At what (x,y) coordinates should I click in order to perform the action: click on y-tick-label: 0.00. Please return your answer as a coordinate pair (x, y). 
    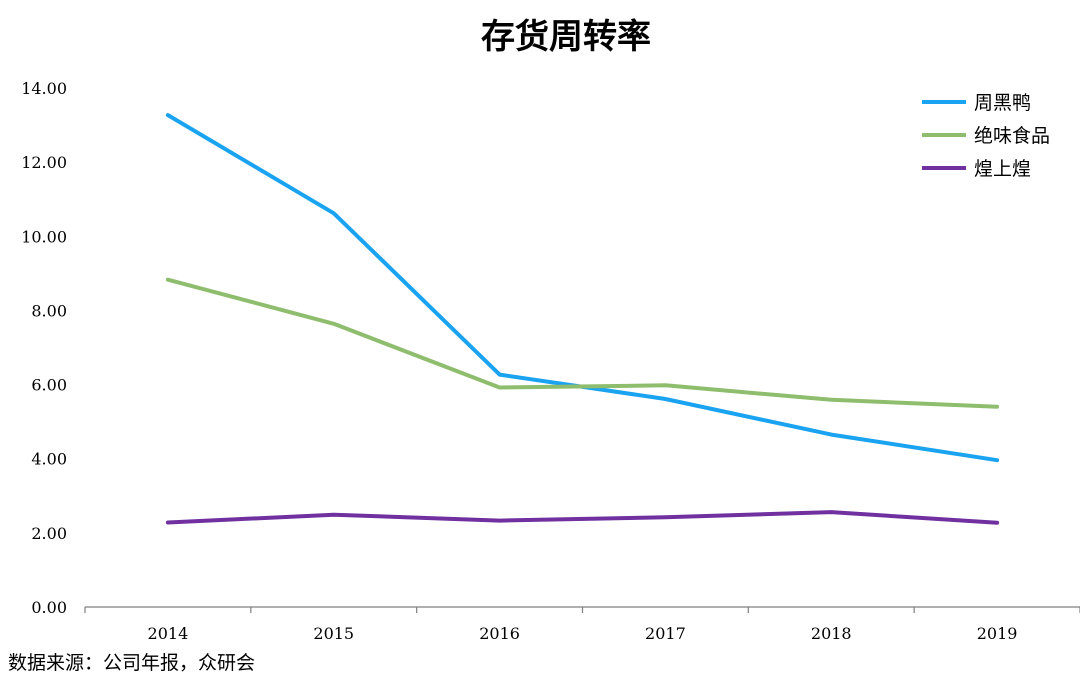
    Looking at the image, I should click on (49, 607).